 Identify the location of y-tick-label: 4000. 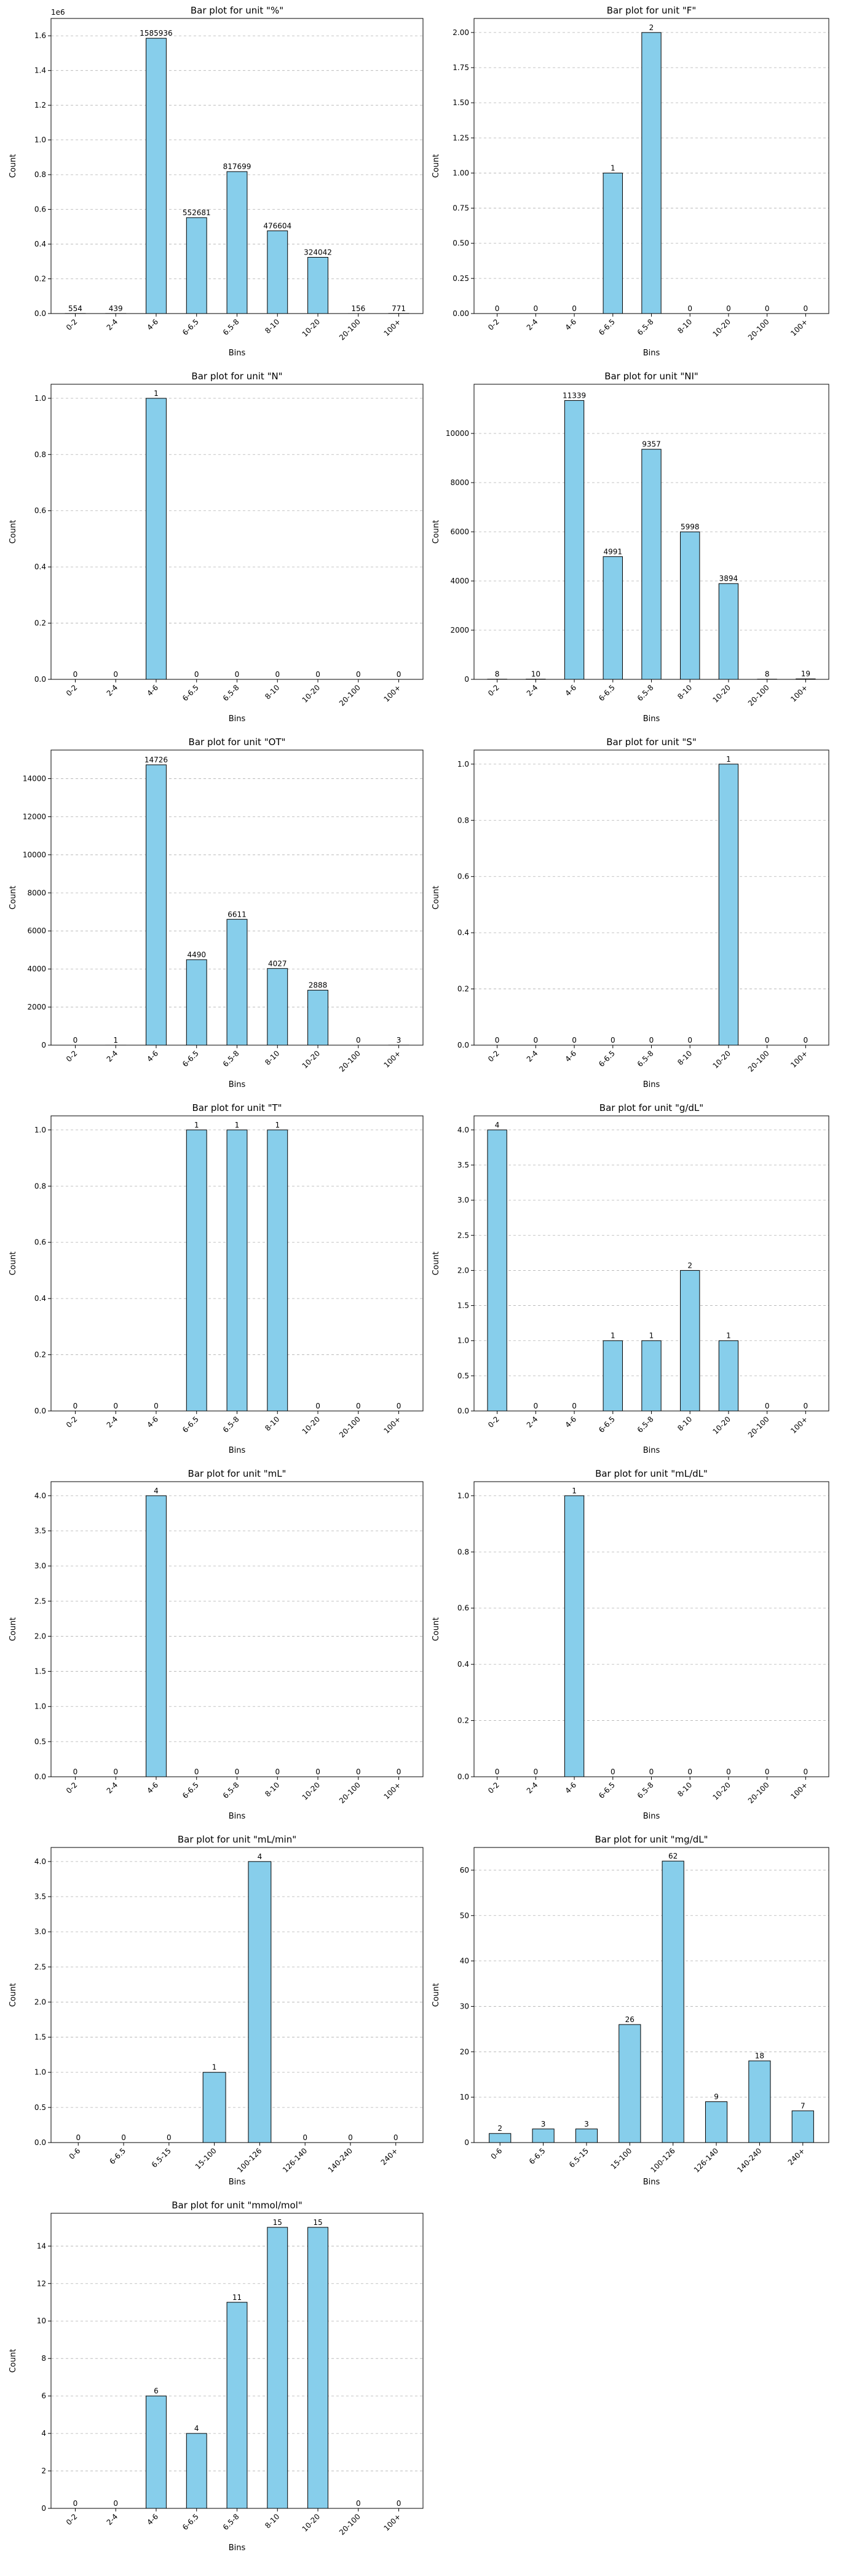
(36, 969).